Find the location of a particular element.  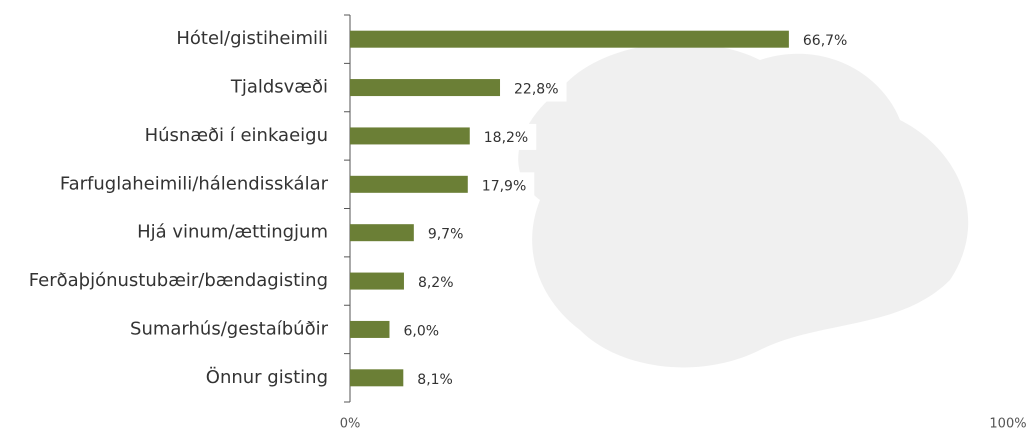

value-label: 8,1% is located at coordinates (435, 380).